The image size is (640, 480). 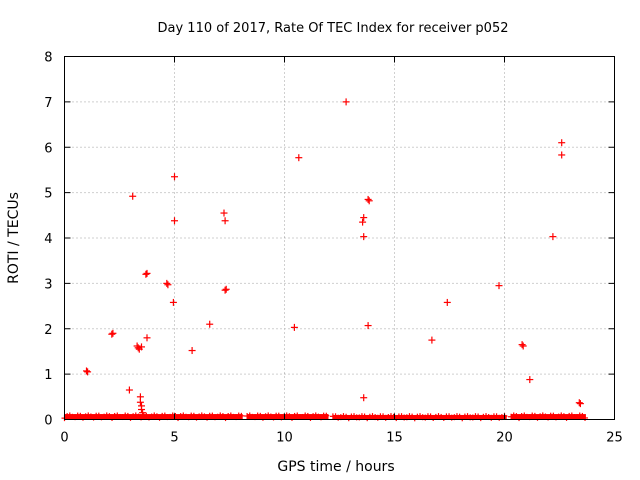 I want to click on y-tick-label: 7, so click(x=48, y=103).